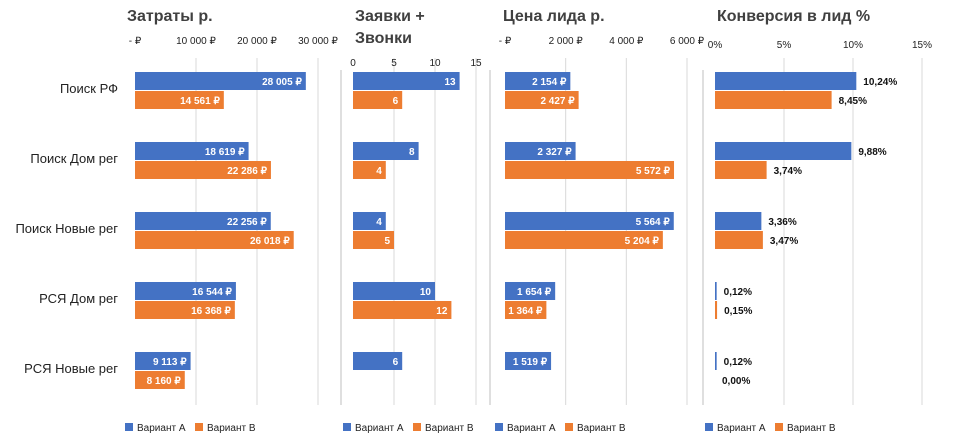  Describe the element at coordinates (784, 241) in the screenshot. I see `data-label-conversion: 3,47%` at that location.